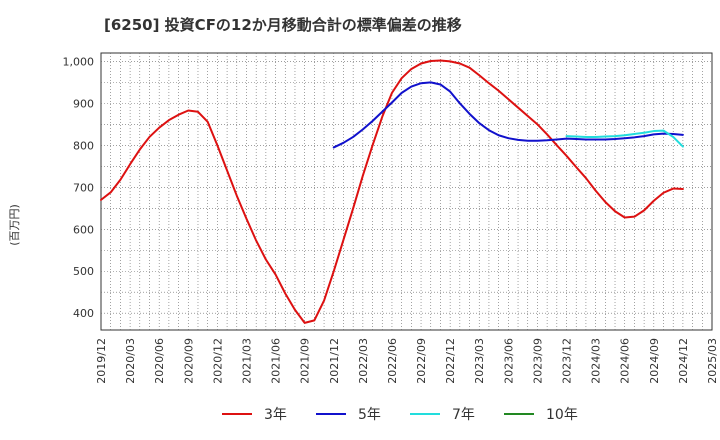 The width and height of the screenshot is (720, 440). I want to click on x-tick-label: 2024/06, so click(625, 361).